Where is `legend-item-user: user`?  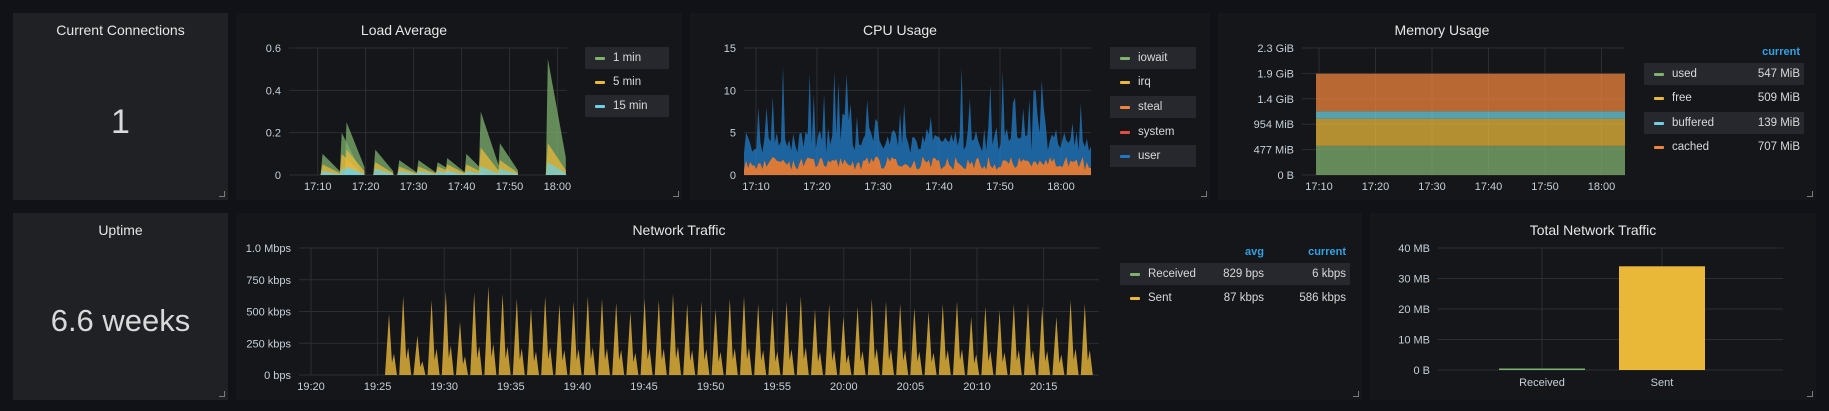
legend-item-user: user is located at coordinates (1153, 156).